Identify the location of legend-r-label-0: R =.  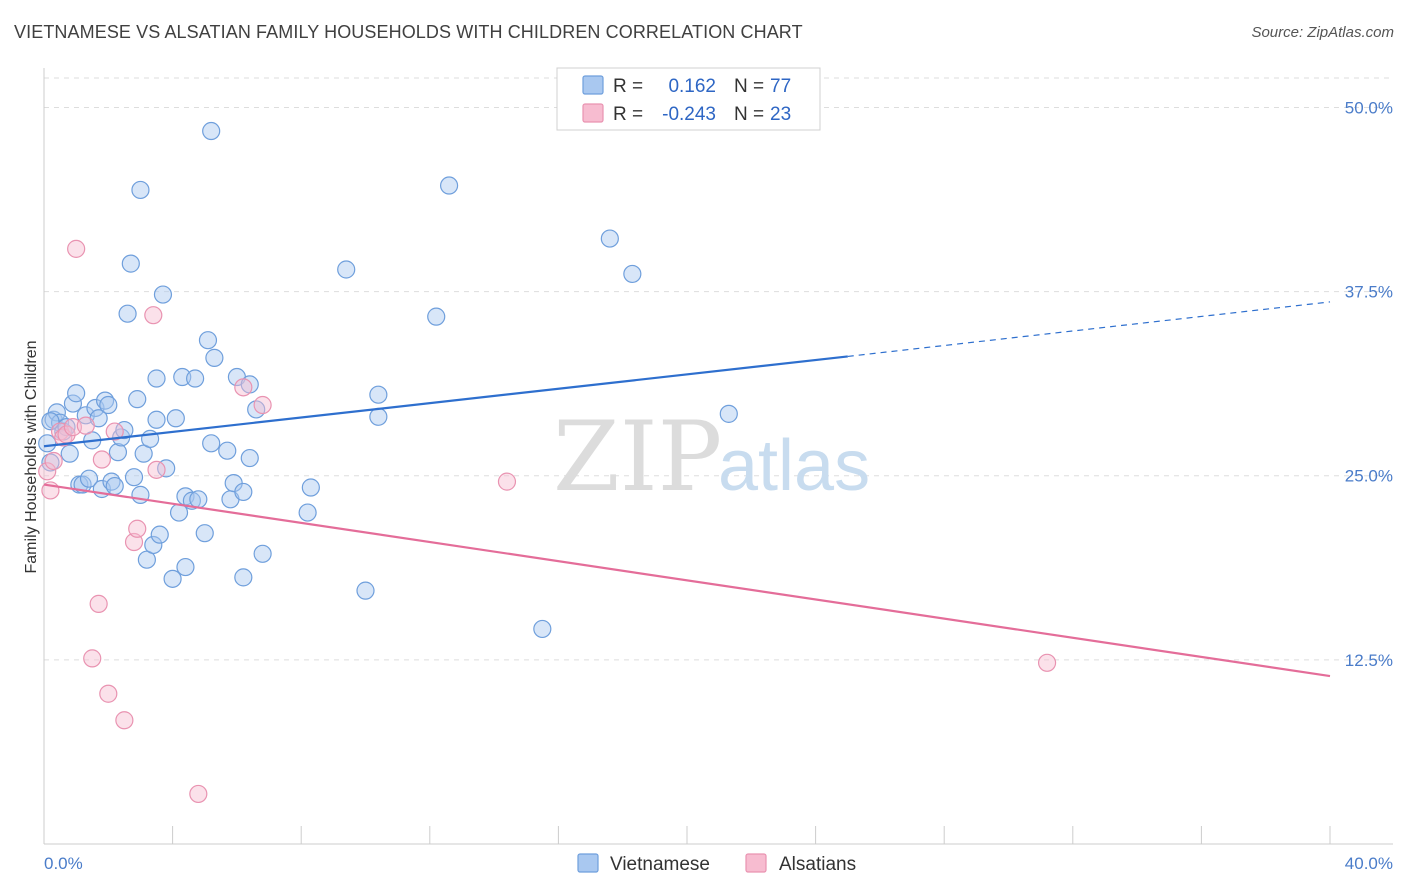
(628, 86).